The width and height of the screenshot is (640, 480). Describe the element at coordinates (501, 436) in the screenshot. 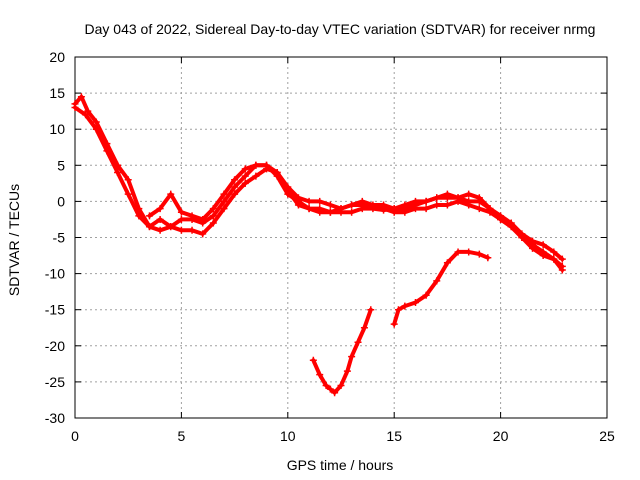

I see `x-tick-label: 20` at that location.